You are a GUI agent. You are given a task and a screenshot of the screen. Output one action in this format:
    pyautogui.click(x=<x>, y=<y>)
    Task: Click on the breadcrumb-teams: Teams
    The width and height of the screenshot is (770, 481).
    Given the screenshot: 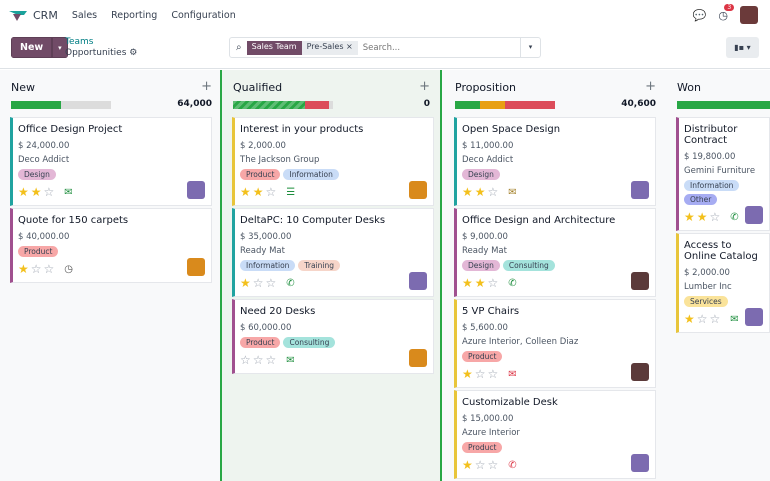 What is the action you would take?
    pyautogui.click(x=79, y=42)
    